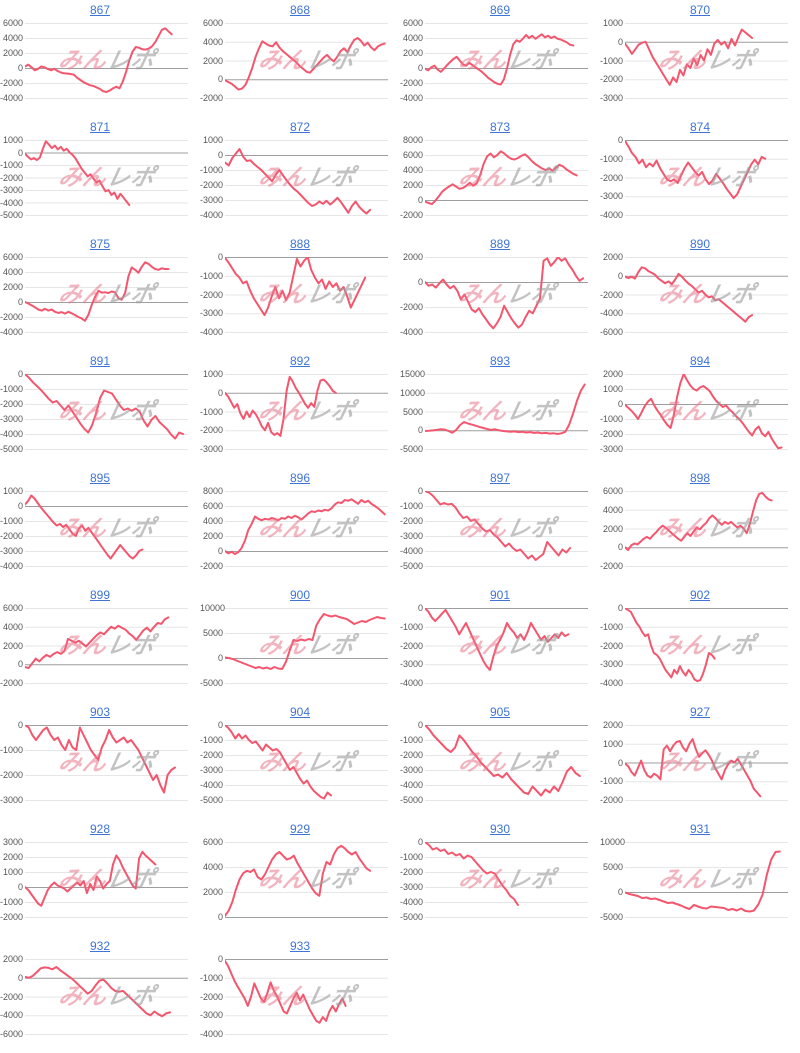 The width and height of the screenshot is (800, 1053). What do you see at coordinates (500, 244) in the screenshot?
I see `chart-title-link: 889` at bounding box center [500, 244].